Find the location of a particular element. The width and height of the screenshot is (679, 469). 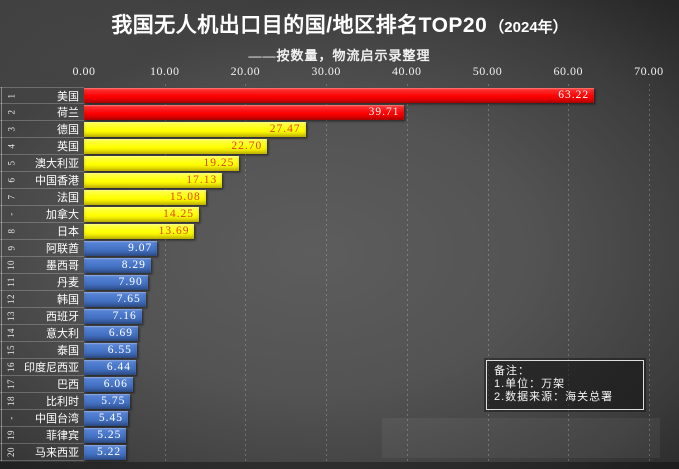

x-axis-tick-20.00: 20.00 is located at coordinates (245, 71).